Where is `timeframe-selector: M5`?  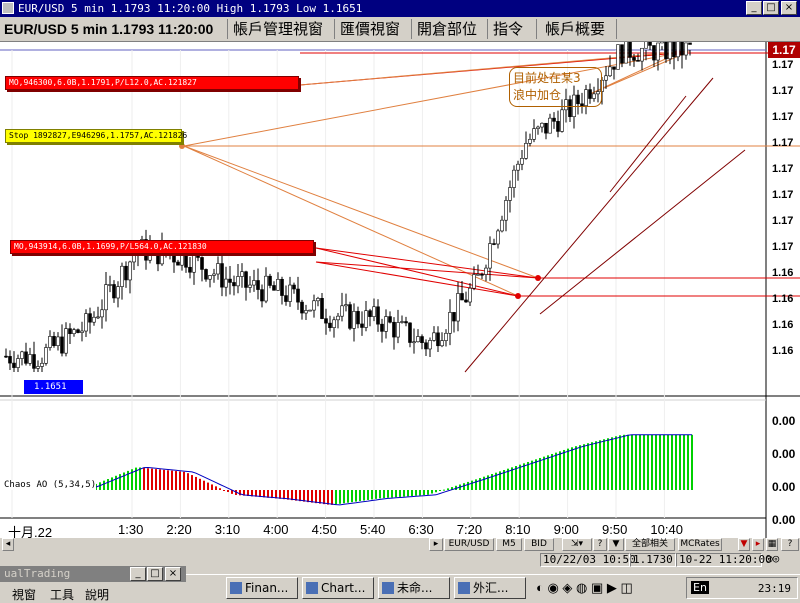
timeframe-selector: M5 is located at coordinates (509, 544).